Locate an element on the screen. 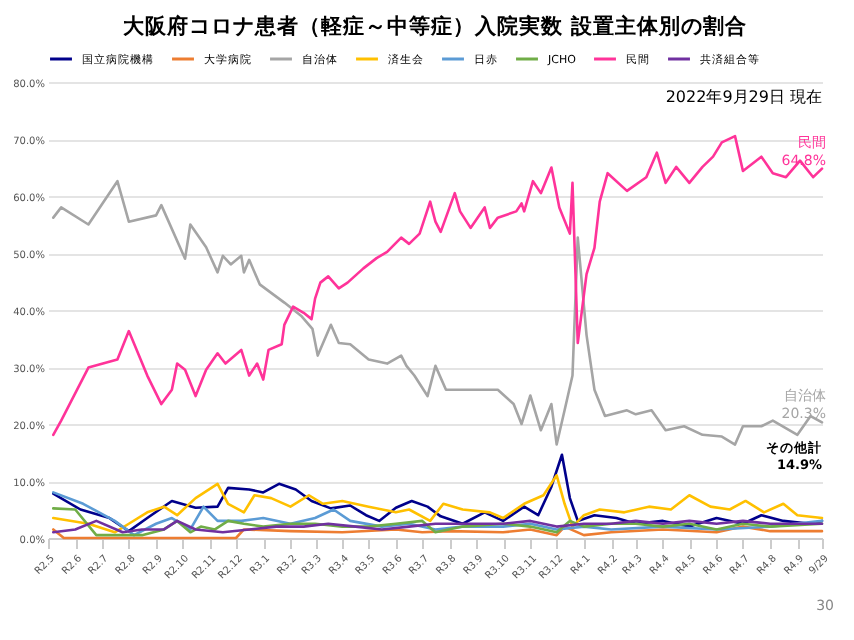  chart-title: 大阪府コロナ患者（軽症～中等症）入院実数 設置主体別の割合 is located at coordinates (435, 26).